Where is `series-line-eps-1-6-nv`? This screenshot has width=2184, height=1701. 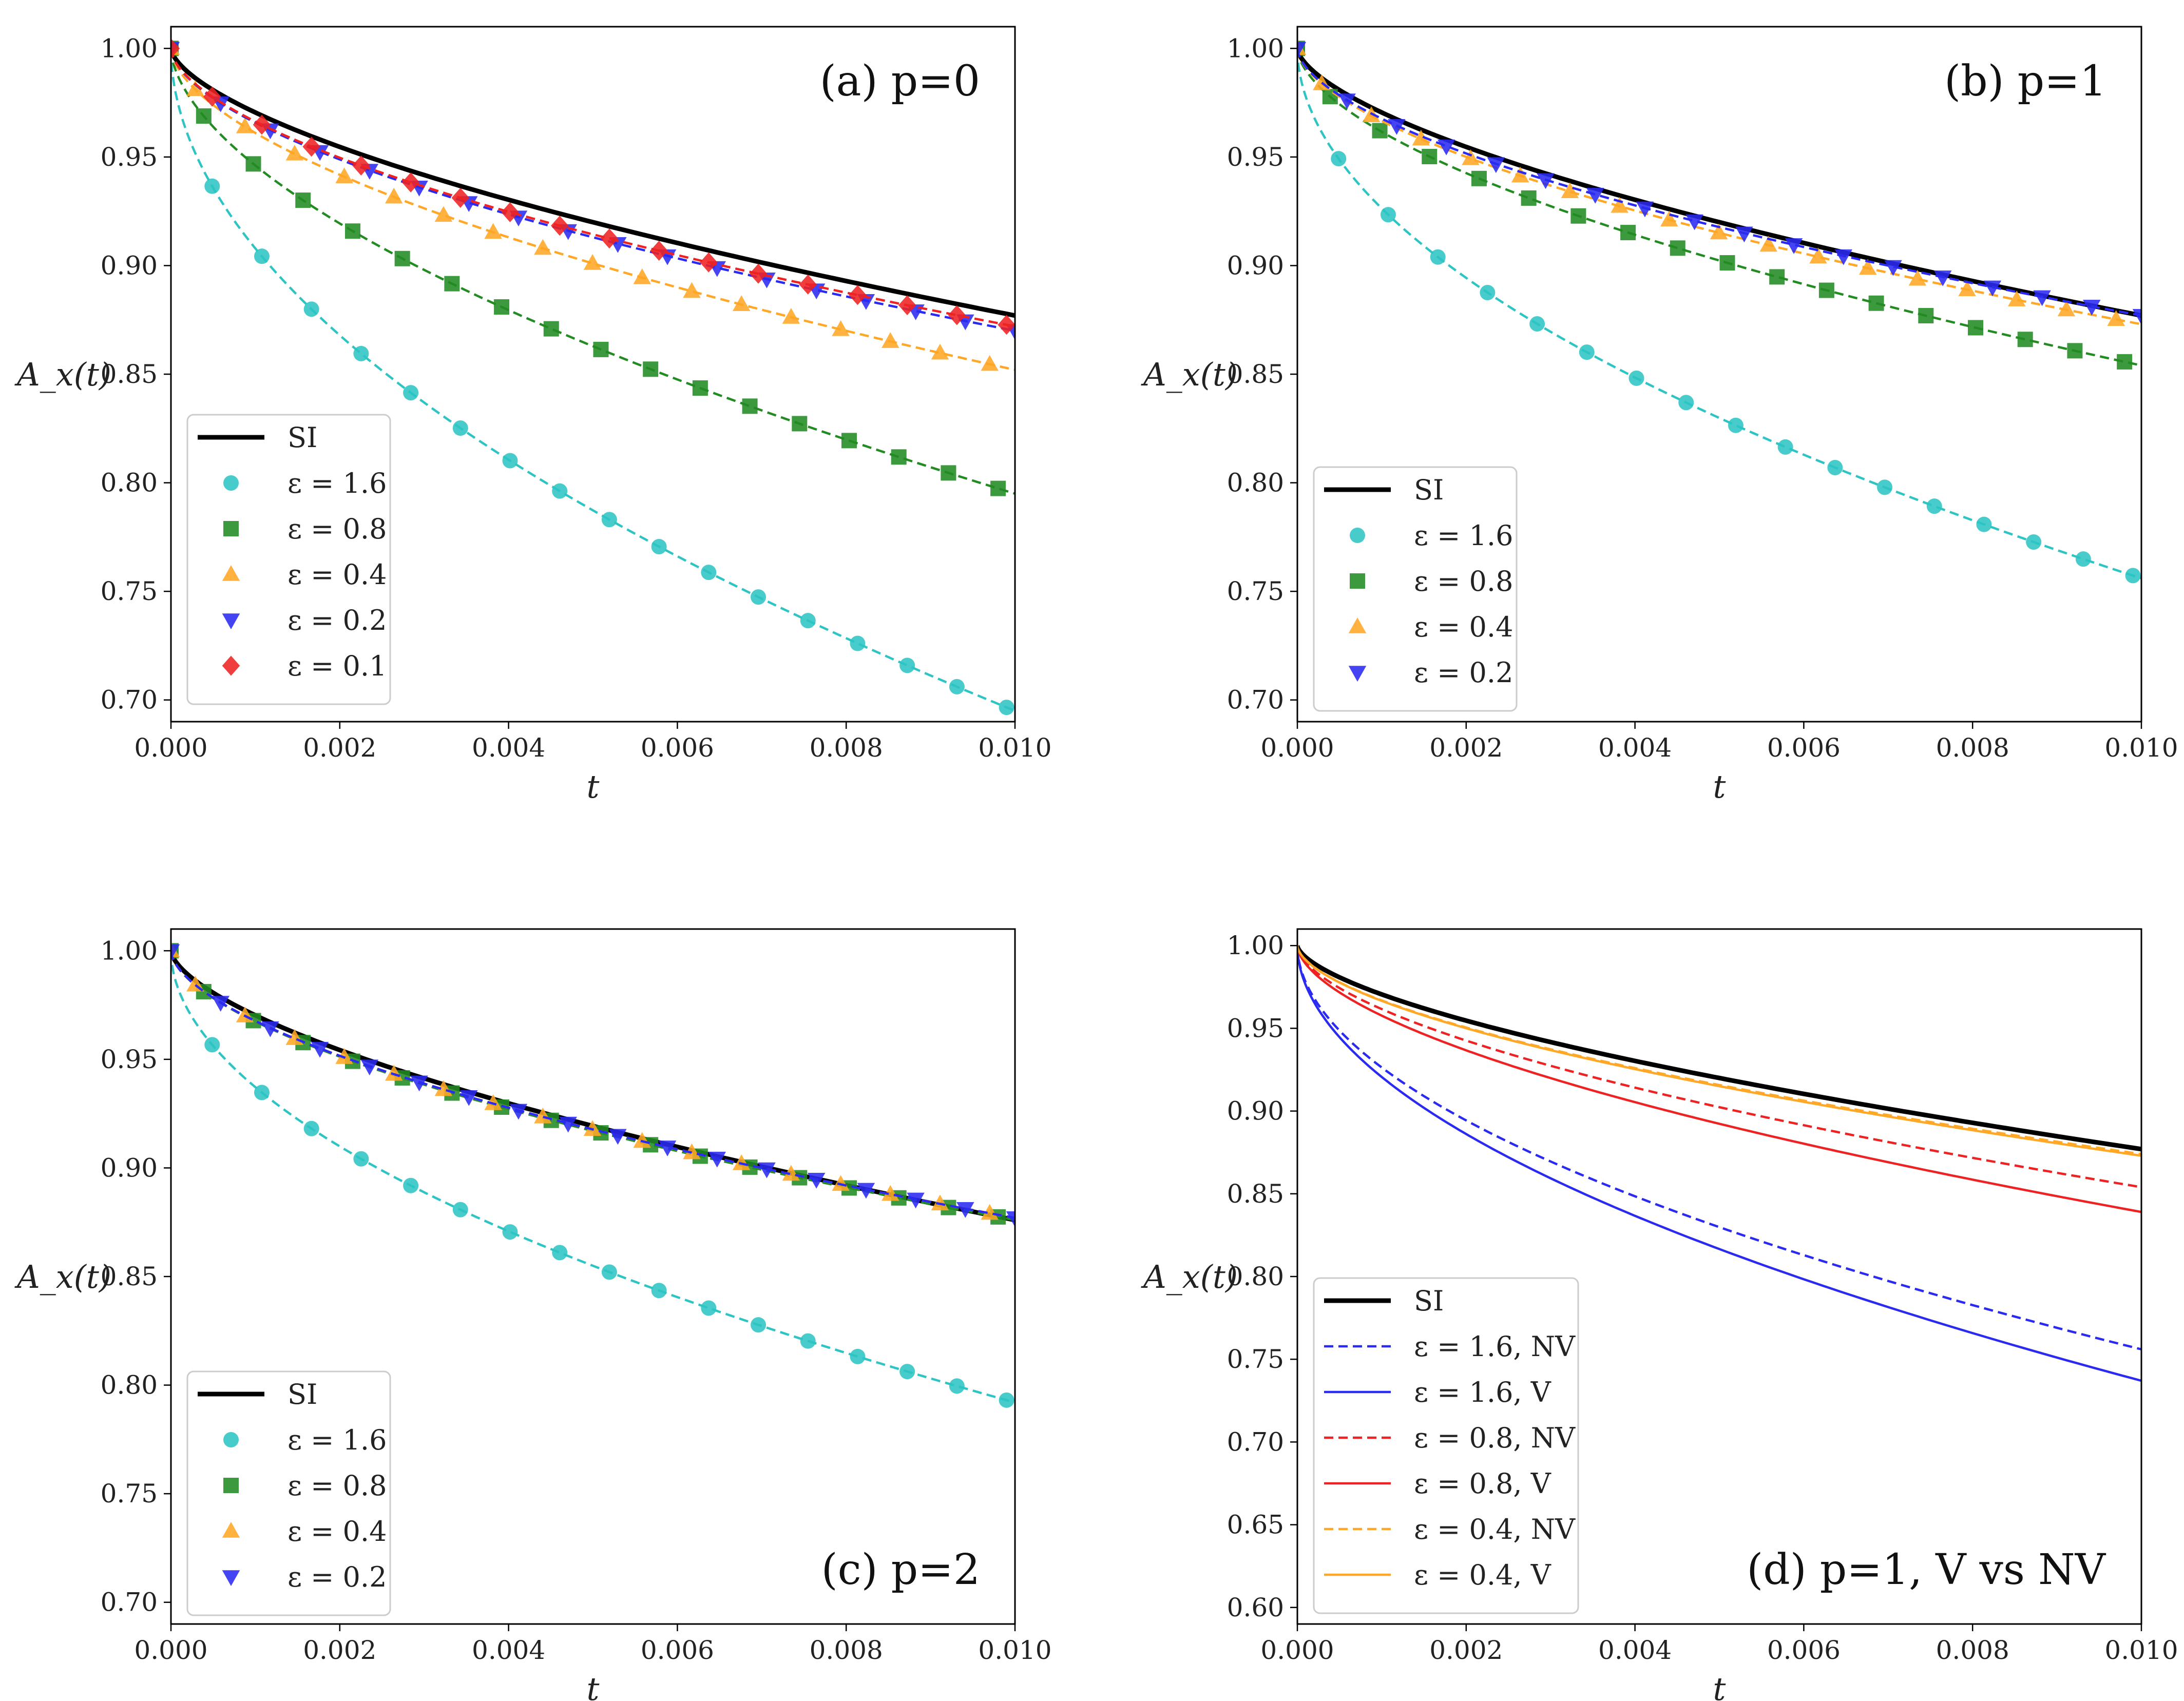 series-line-eps-1-6-nv is located at coordinates (1719, 1147).